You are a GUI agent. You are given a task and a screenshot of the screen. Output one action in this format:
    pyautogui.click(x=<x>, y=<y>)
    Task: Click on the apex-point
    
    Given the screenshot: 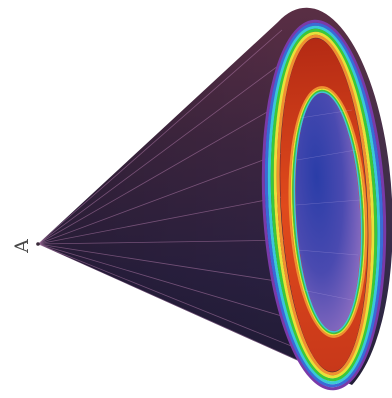 What is the action you would take?
    pyautogui.click(x=38, y=244)
    